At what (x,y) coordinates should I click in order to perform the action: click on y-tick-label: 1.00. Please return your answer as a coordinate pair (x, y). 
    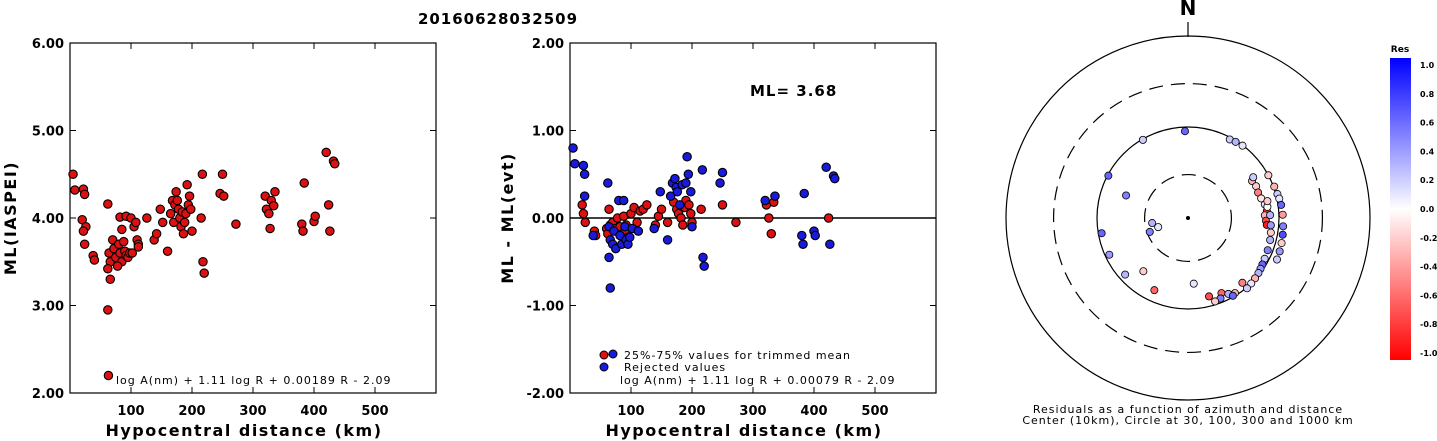
    Looking at the image, I should click on (548, 132).